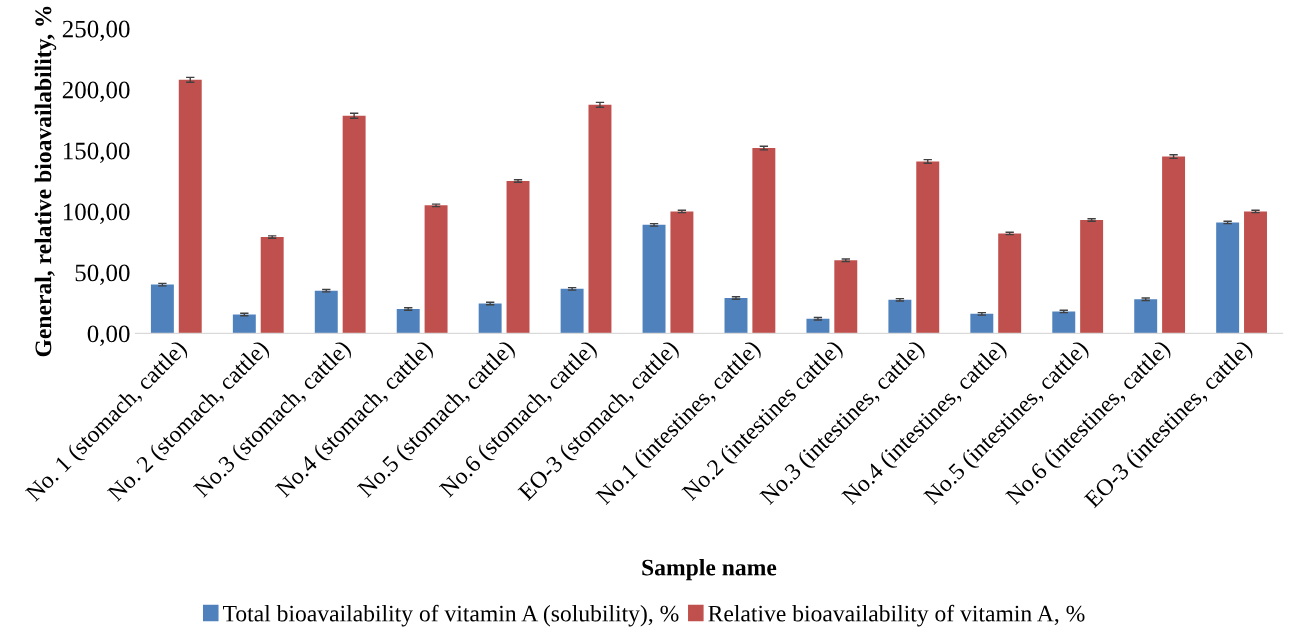  What do you see at coordinates (102, 274) in the screenshot?
I see `y-tick-label: 50,00` at bounding box center [102, 274].